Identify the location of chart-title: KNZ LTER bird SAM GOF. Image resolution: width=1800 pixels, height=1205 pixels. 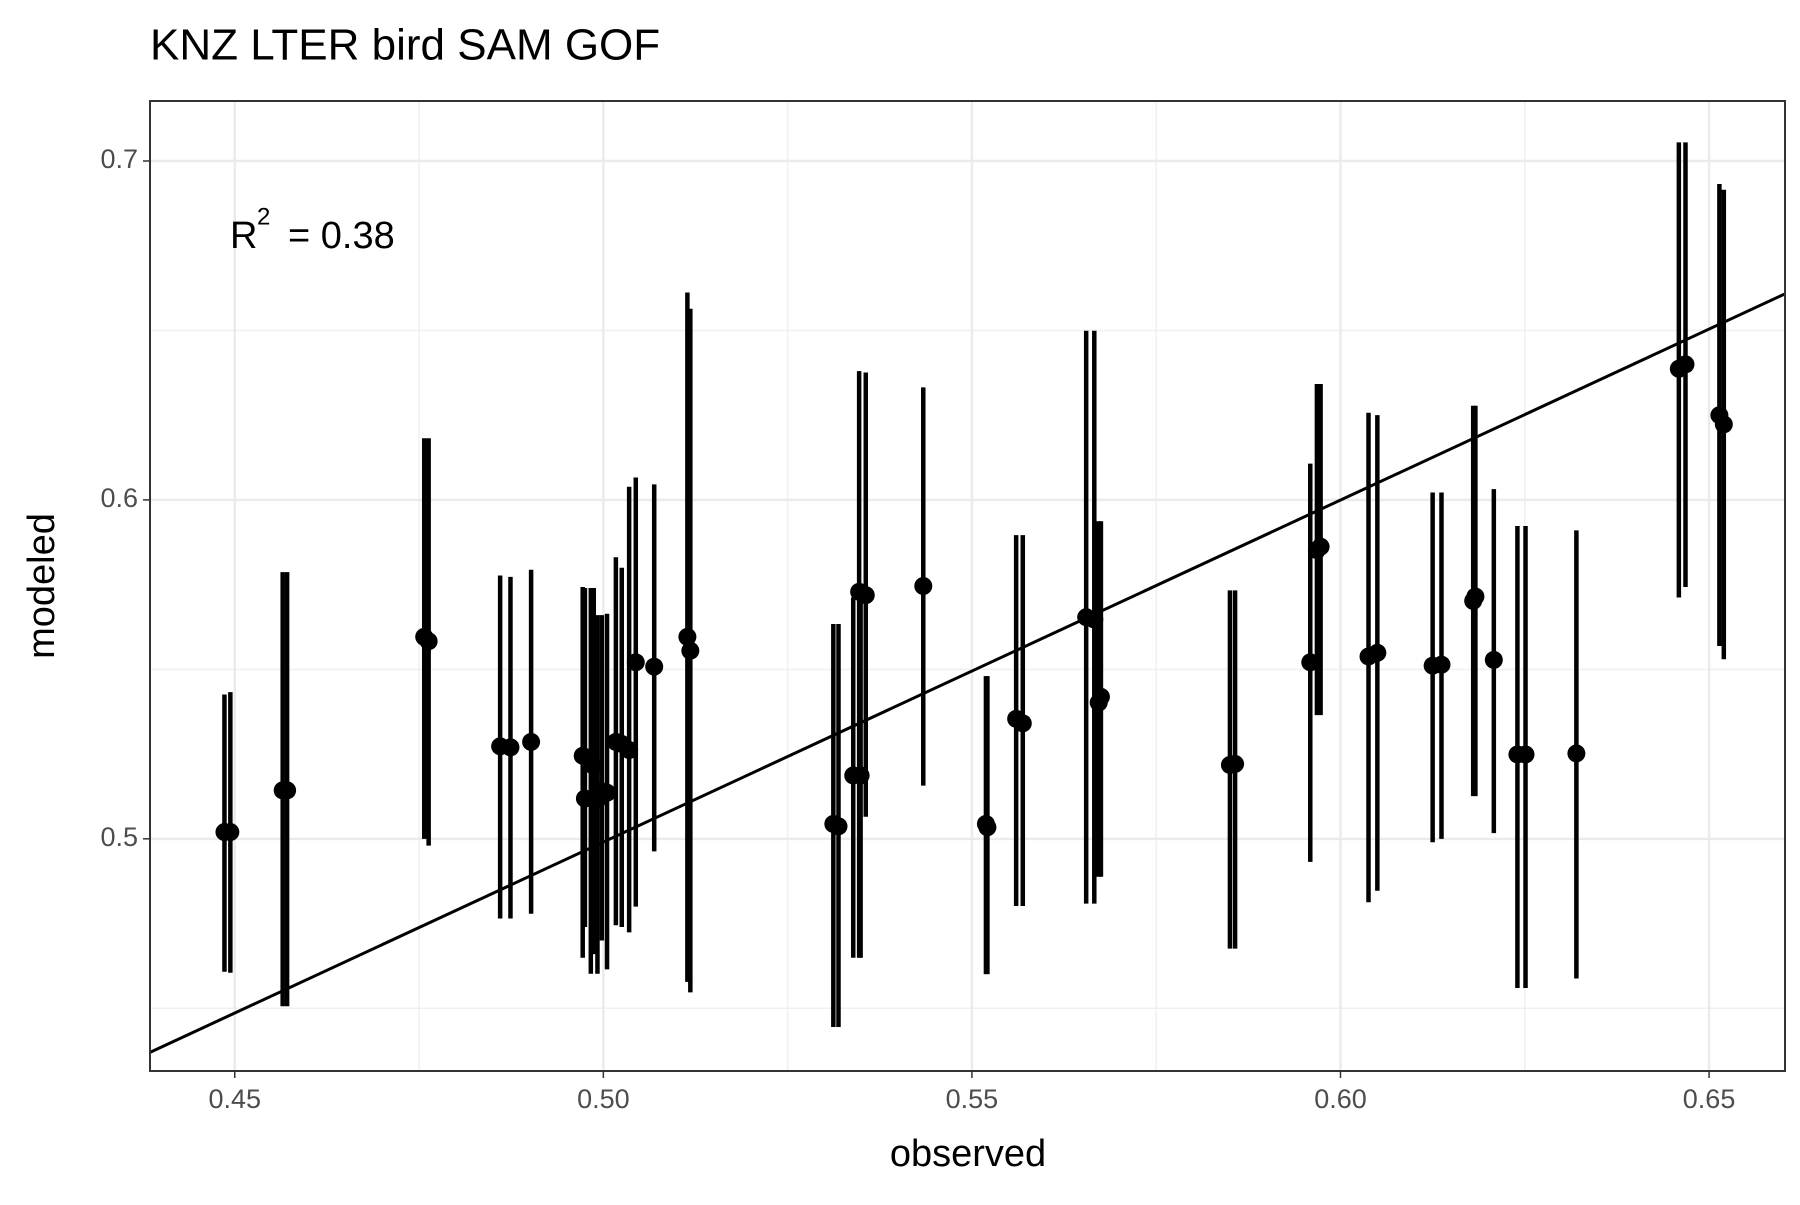
(405, 45).